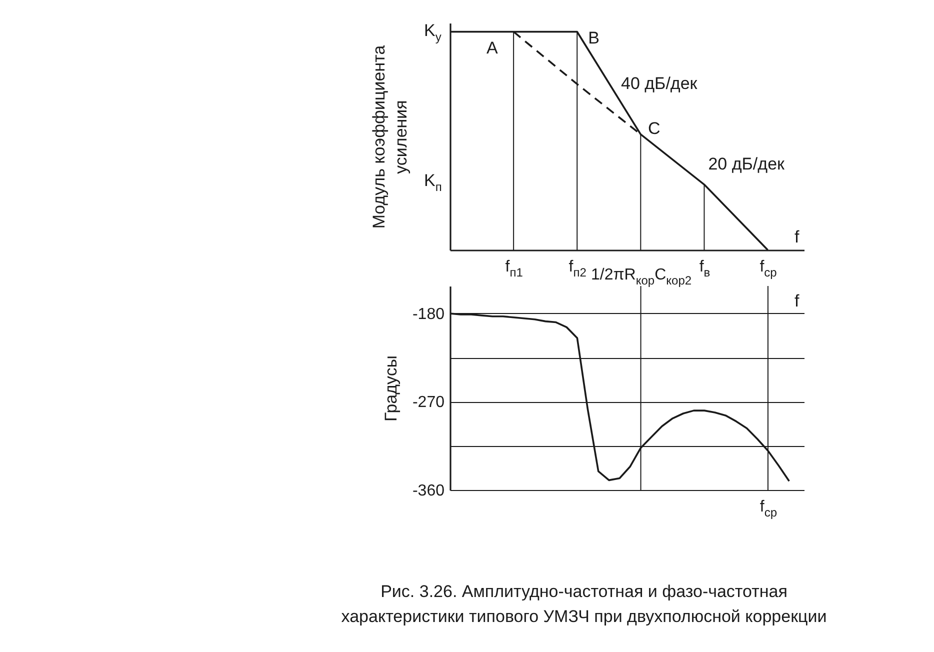  What do you see at coordinates (390, 388) in the screenshot?
I see `y-axis-title: Градусы` at bounding box center [390, 388].